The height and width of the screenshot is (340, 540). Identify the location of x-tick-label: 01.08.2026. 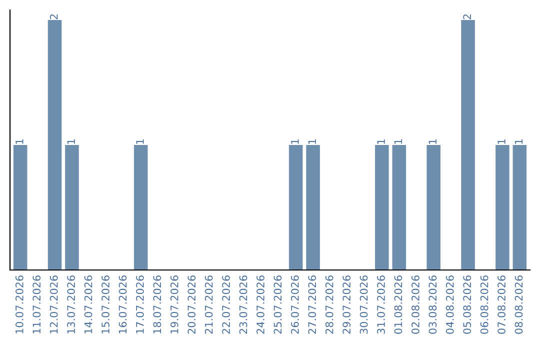
(398, 305).